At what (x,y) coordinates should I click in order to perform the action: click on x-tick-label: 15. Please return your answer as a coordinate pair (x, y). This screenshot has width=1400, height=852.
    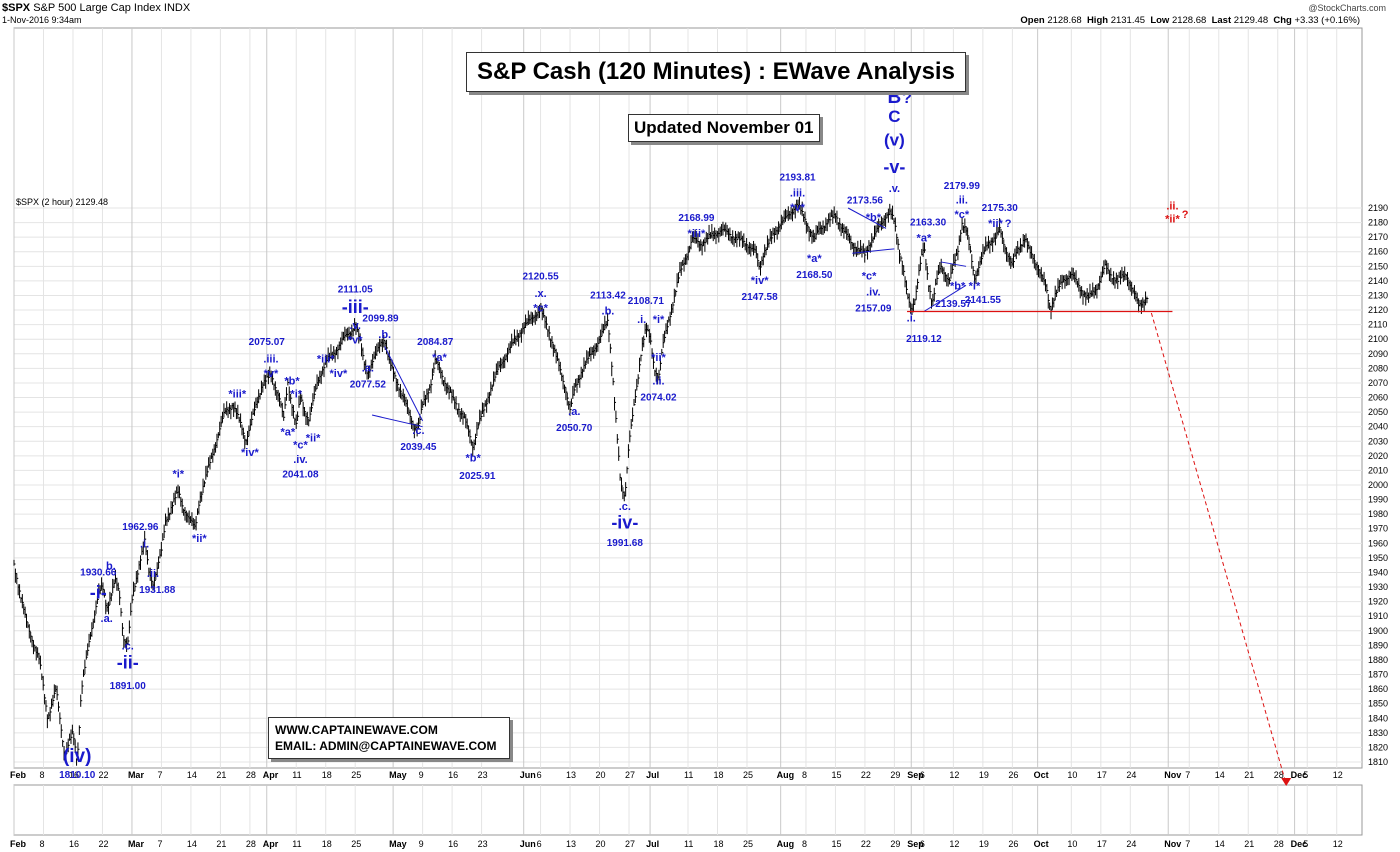
    Looking at the image, I should click on (836, 775).